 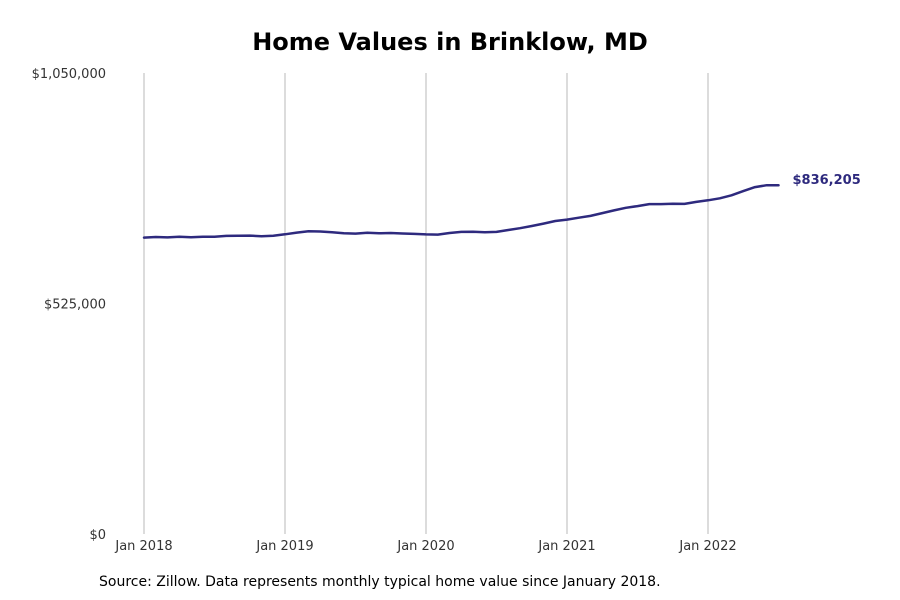 I want to click on x-tick-label: Jan 2021, so click(x=566, y=546).